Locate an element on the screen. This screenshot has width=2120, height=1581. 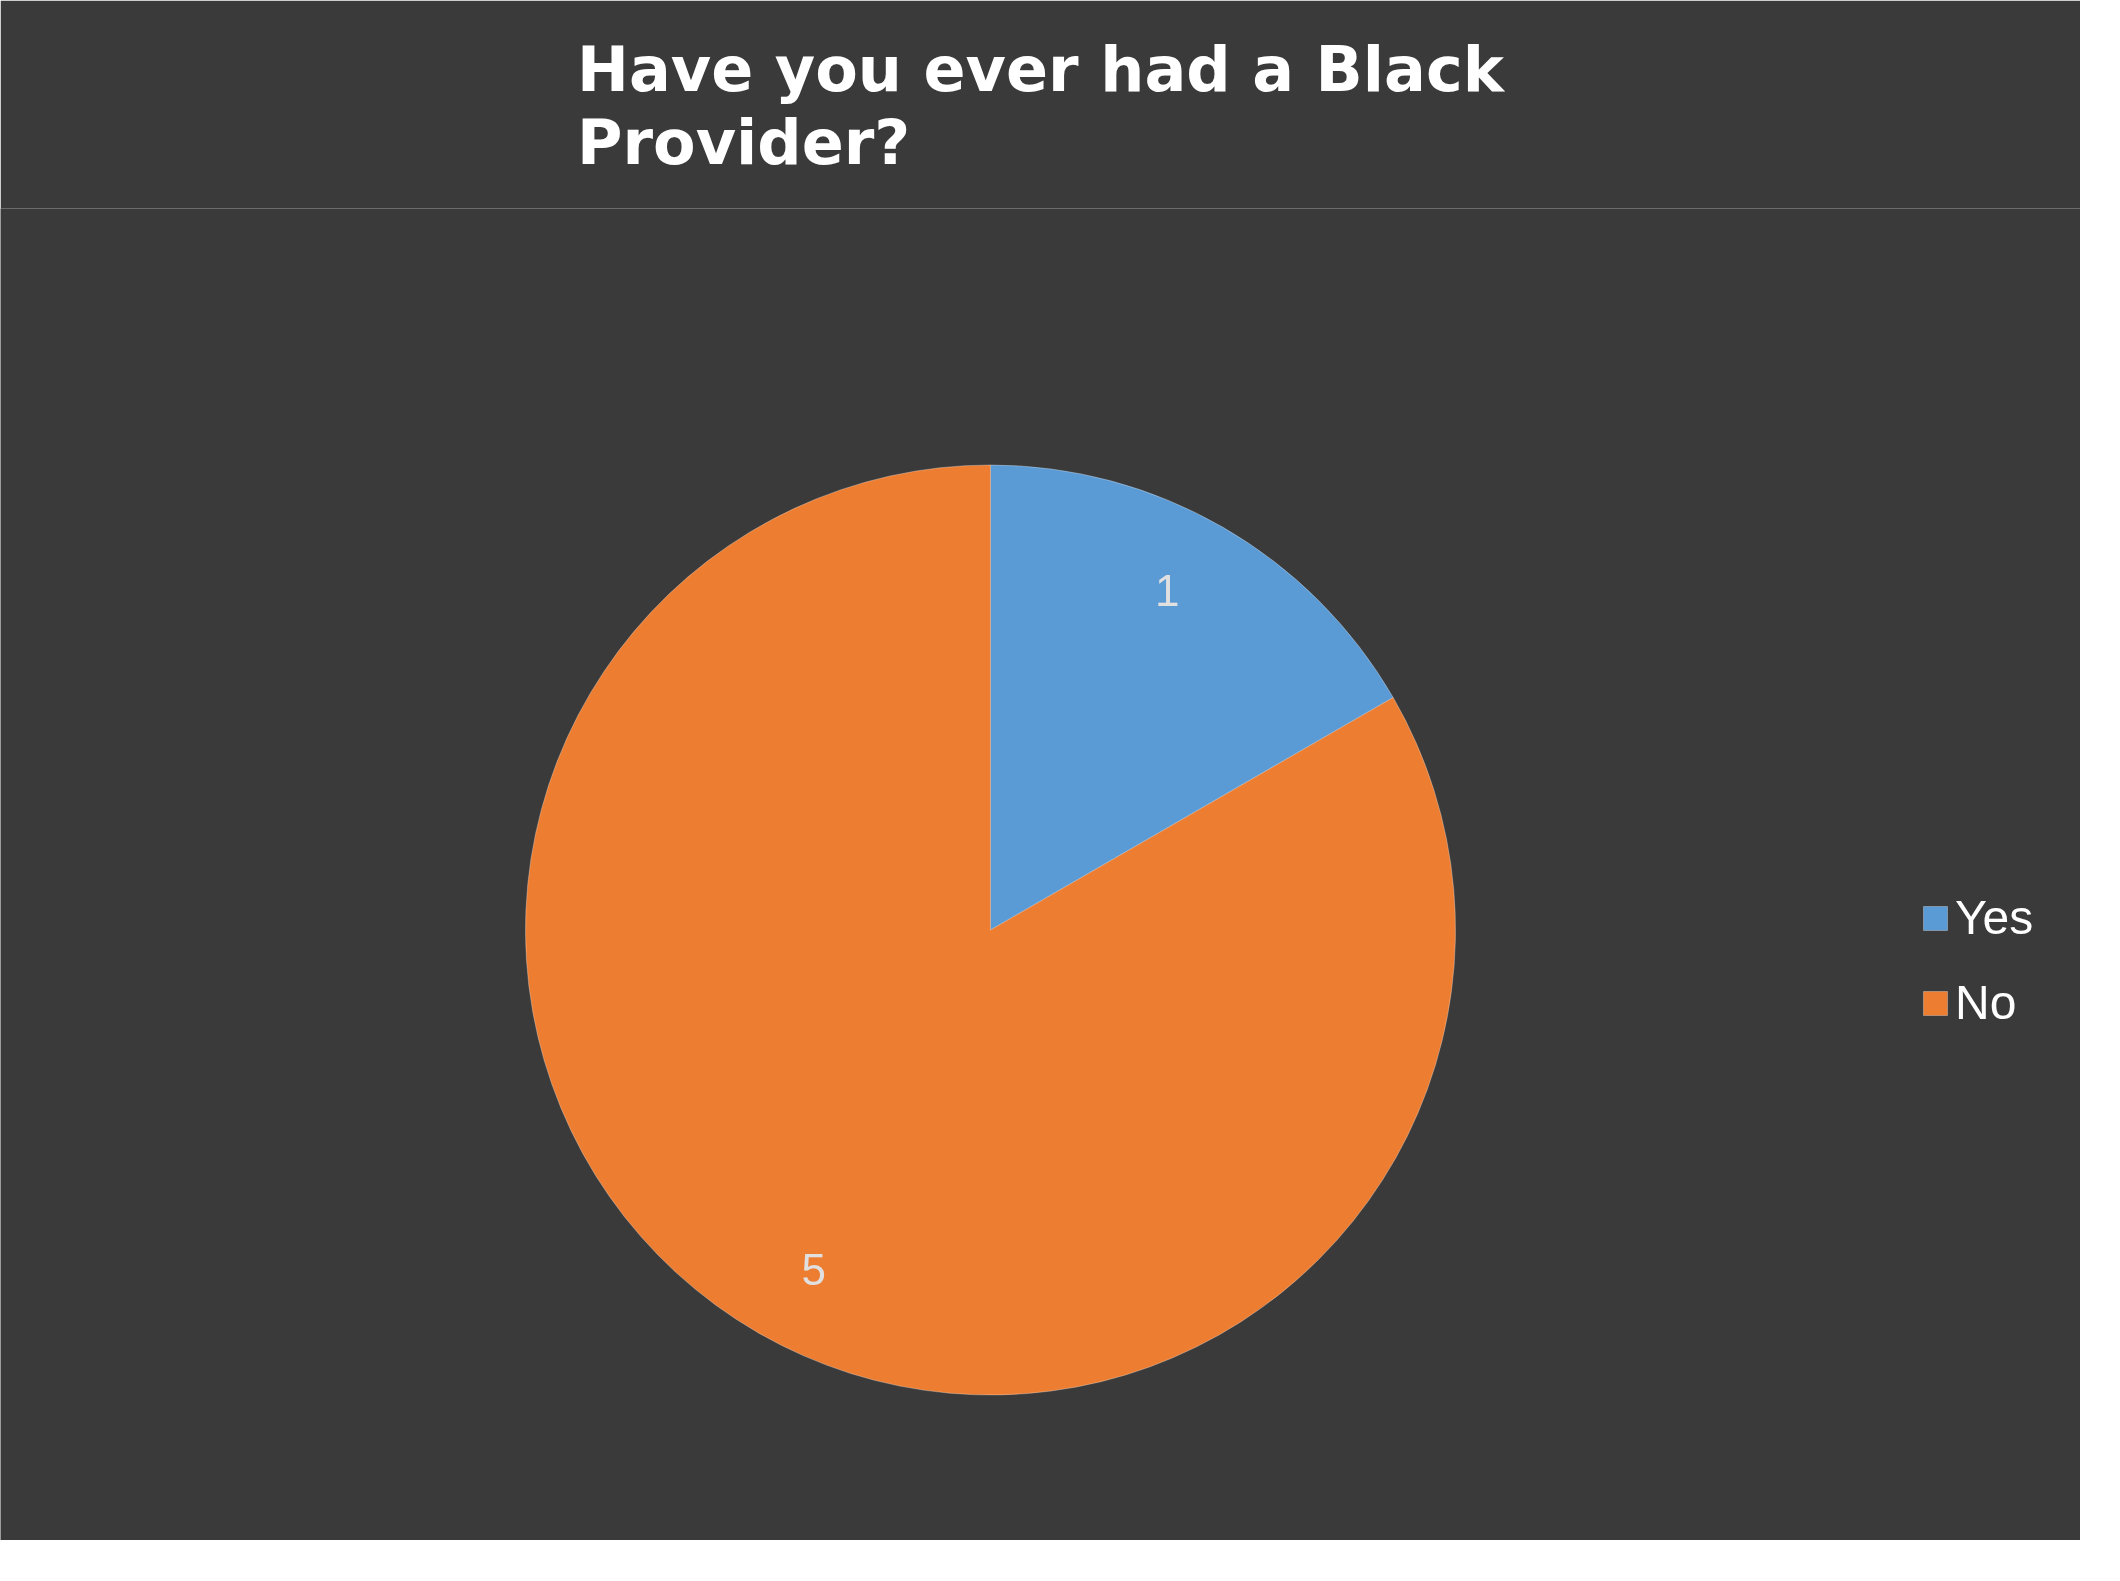
legend-label: No is located at coordinates (1986, 1002).